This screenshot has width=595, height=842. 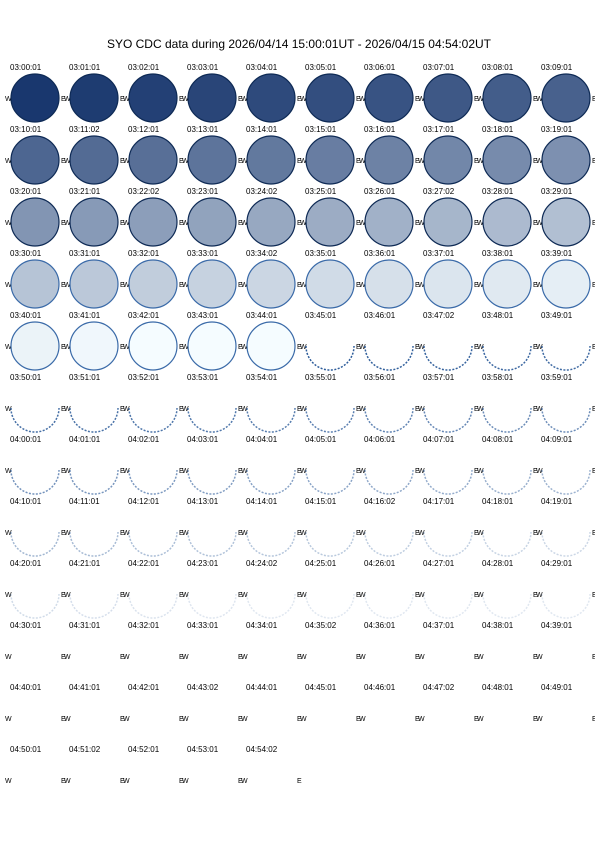 What do you see at coordinates (144, 191) in the screenshot?
I see `frame-time: 03:22:02` at bounding box center [144, 191].